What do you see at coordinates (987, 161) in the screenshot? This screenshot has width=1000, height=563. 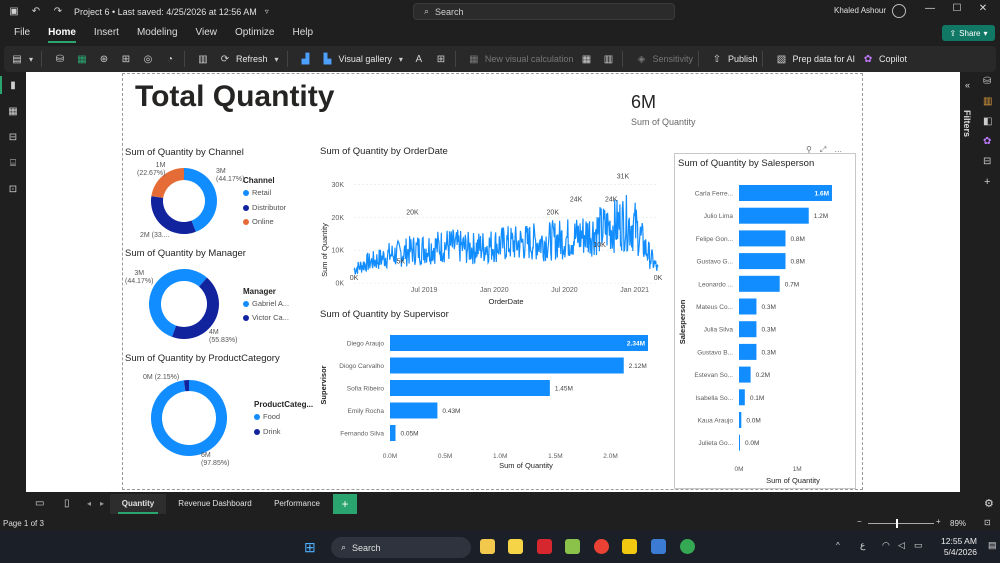 I see `bookmarks-icon: ⊟` at bounding box center [987, 161].